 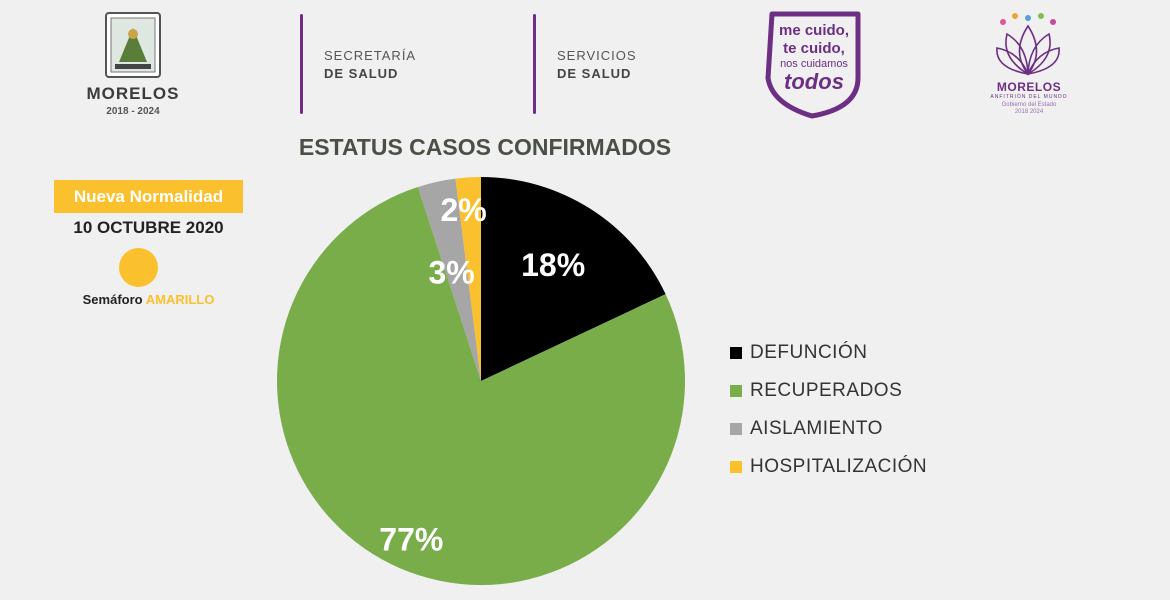 I want to click on report-date: 10 OCTUBRE 2020, so click(x=148, y=227).